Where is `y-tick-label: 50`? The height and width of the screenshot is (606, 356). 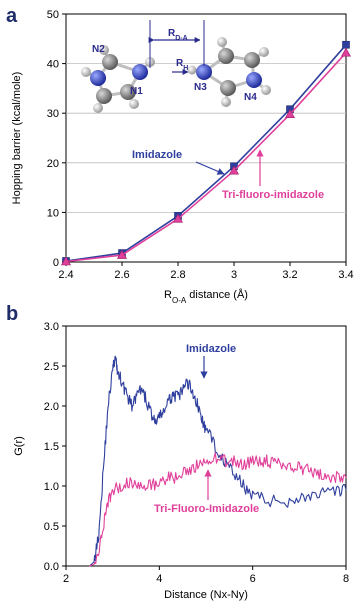
y-tick-label: 50 is located at coordinates (53, 15).